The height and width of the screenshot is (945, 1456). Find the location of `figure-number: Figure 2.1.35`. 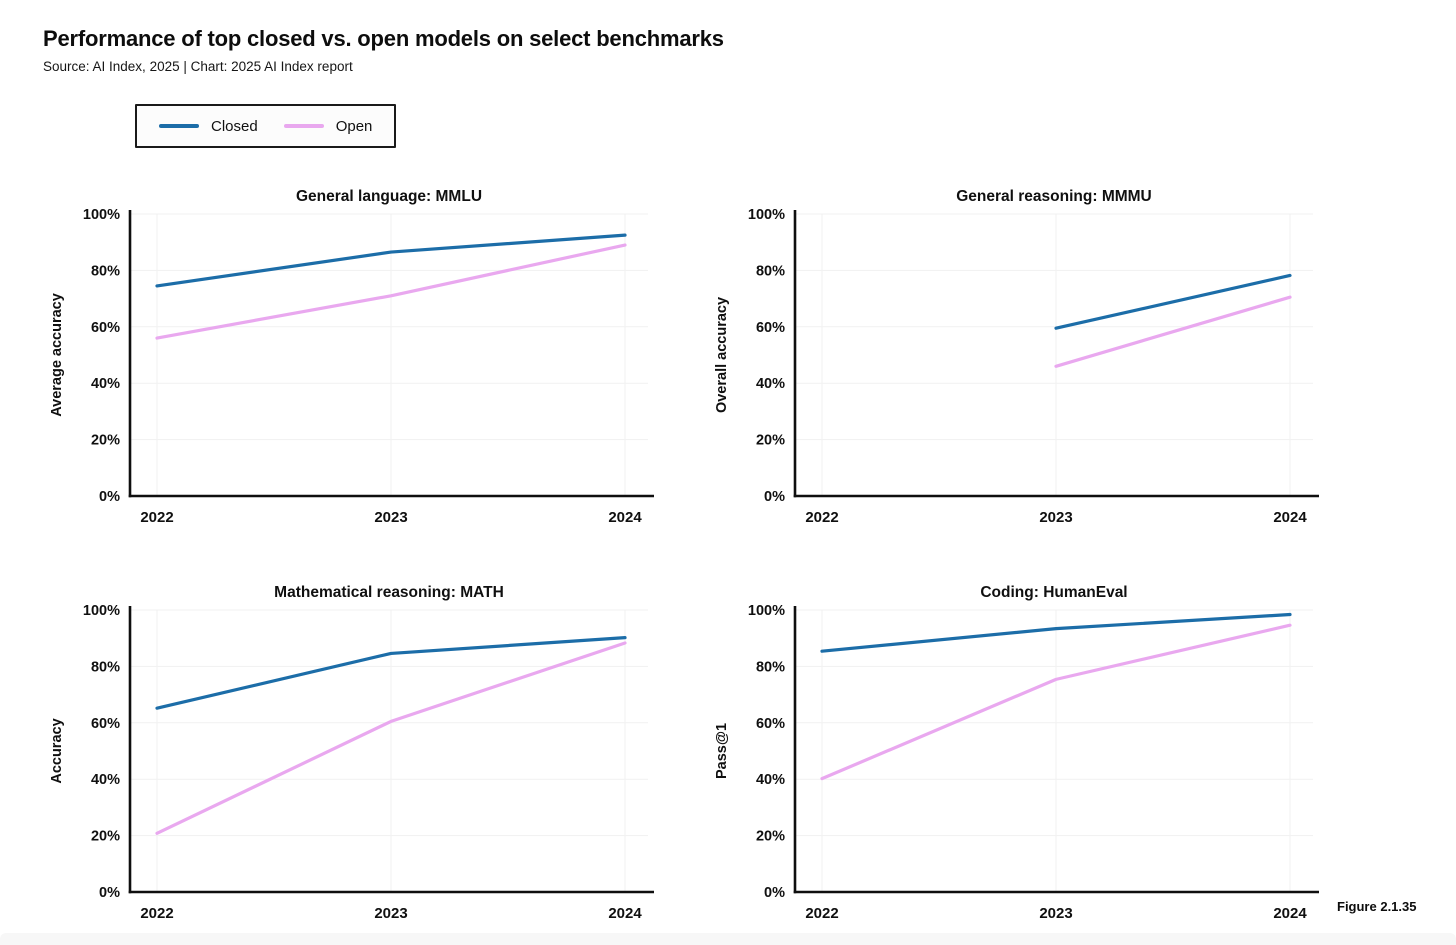

figure-number: Figure 2.1.35 is located at coordinates (1377, 906).